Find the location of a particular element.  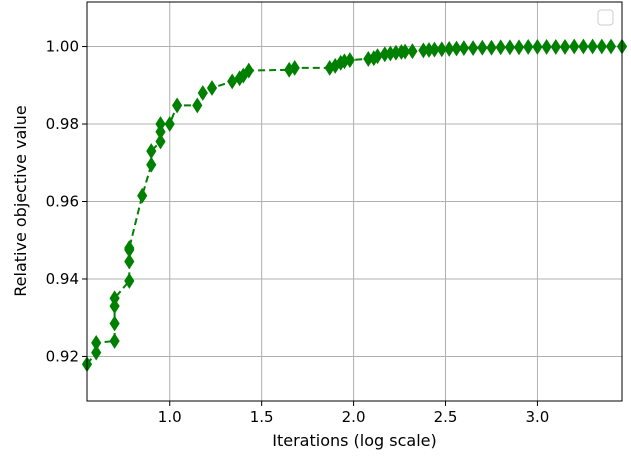

x-axis-label: Iterations (log scale) is located at coordinates (354, 440).